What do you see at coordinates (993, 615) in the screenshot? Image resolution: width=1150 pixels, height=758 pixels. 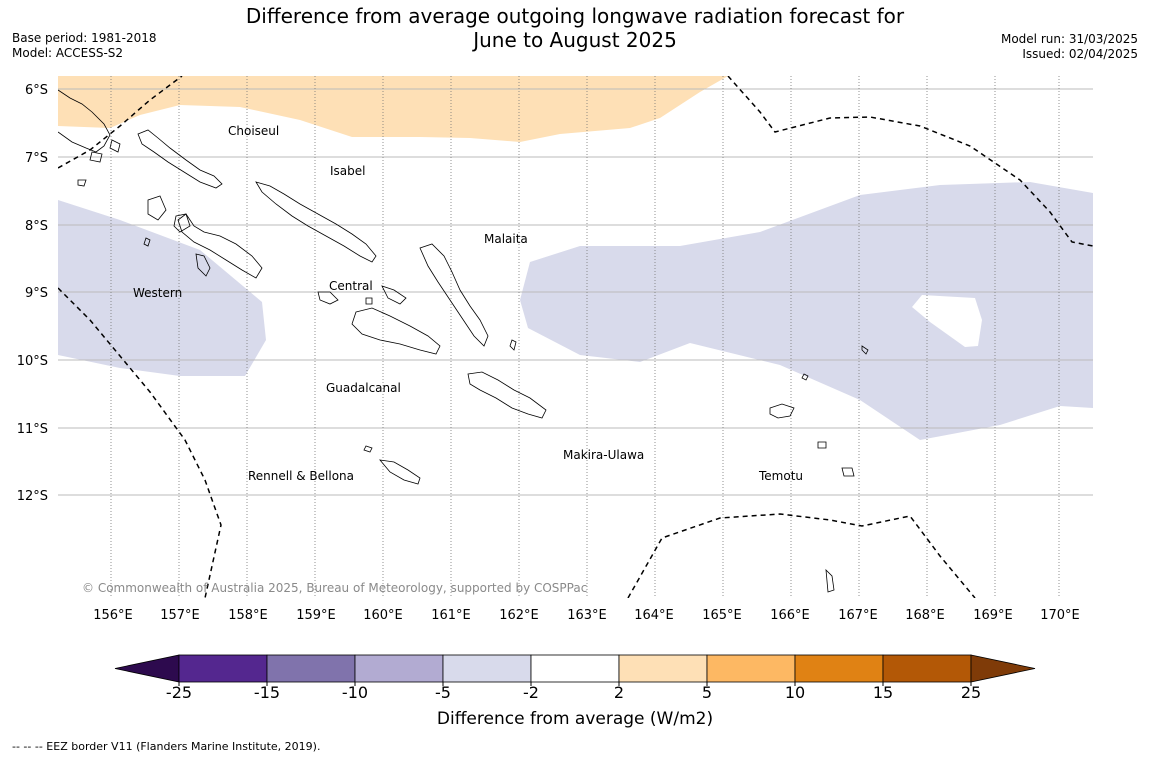 I see `lon-label-169e: 169°E` at bounding box center [993, 615].